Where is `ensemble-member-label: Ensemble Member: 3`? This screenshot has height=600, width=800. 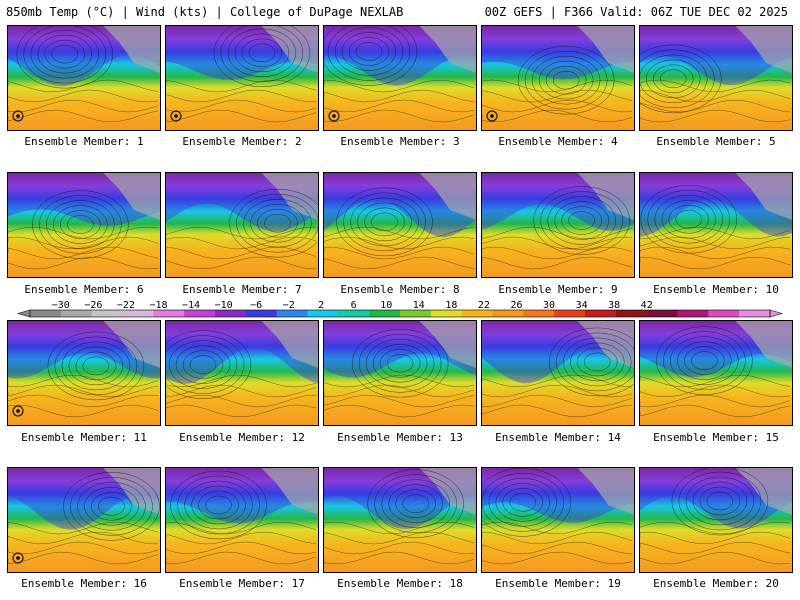 ensemble-member-label: Ensemble Member: 3 is located at coordinates (400, 141).